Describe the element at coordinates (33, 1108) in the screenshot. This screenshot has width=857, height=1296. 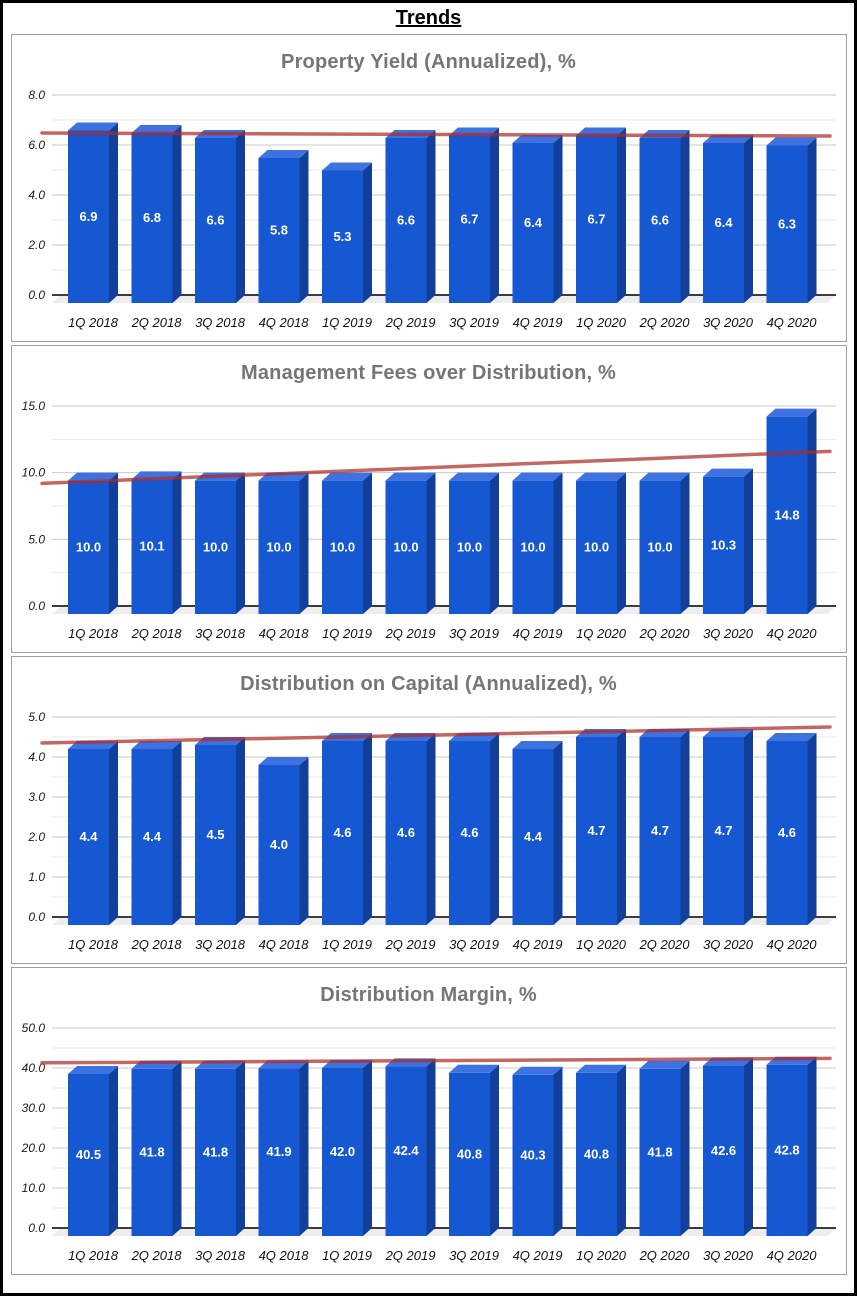
I see `y-axis-tick-label: 30.0` at that location.